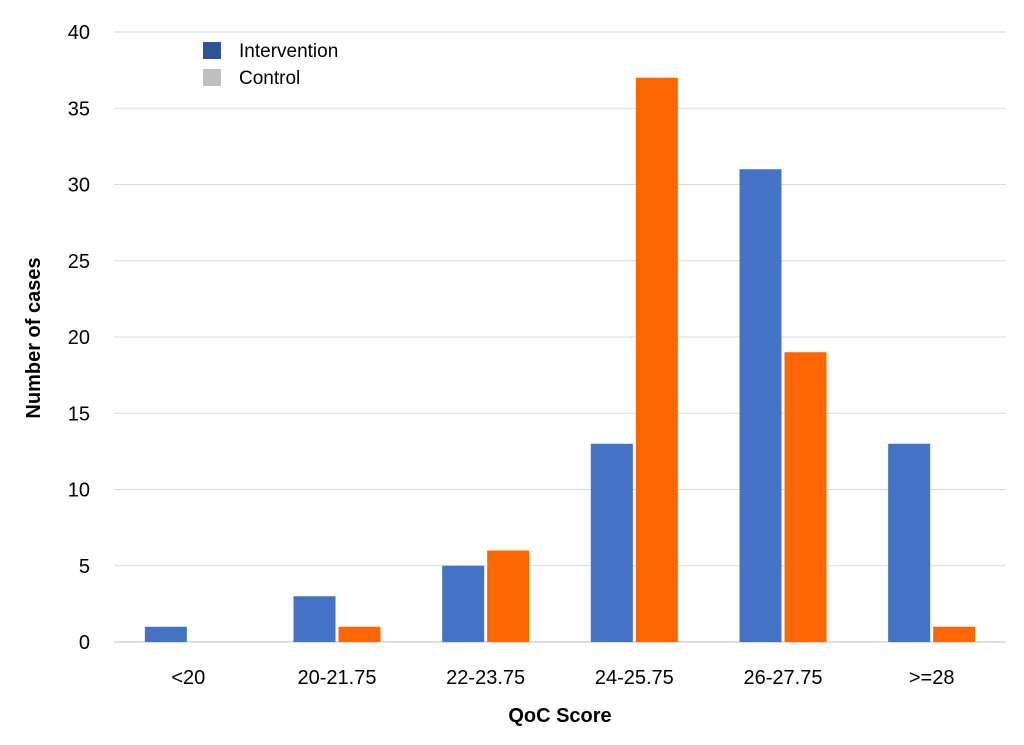  What do you see at coordinates (634, 678) in the screenshot?
I see `x-tick-label: 24-25.75` at bounding box center [634, 678].